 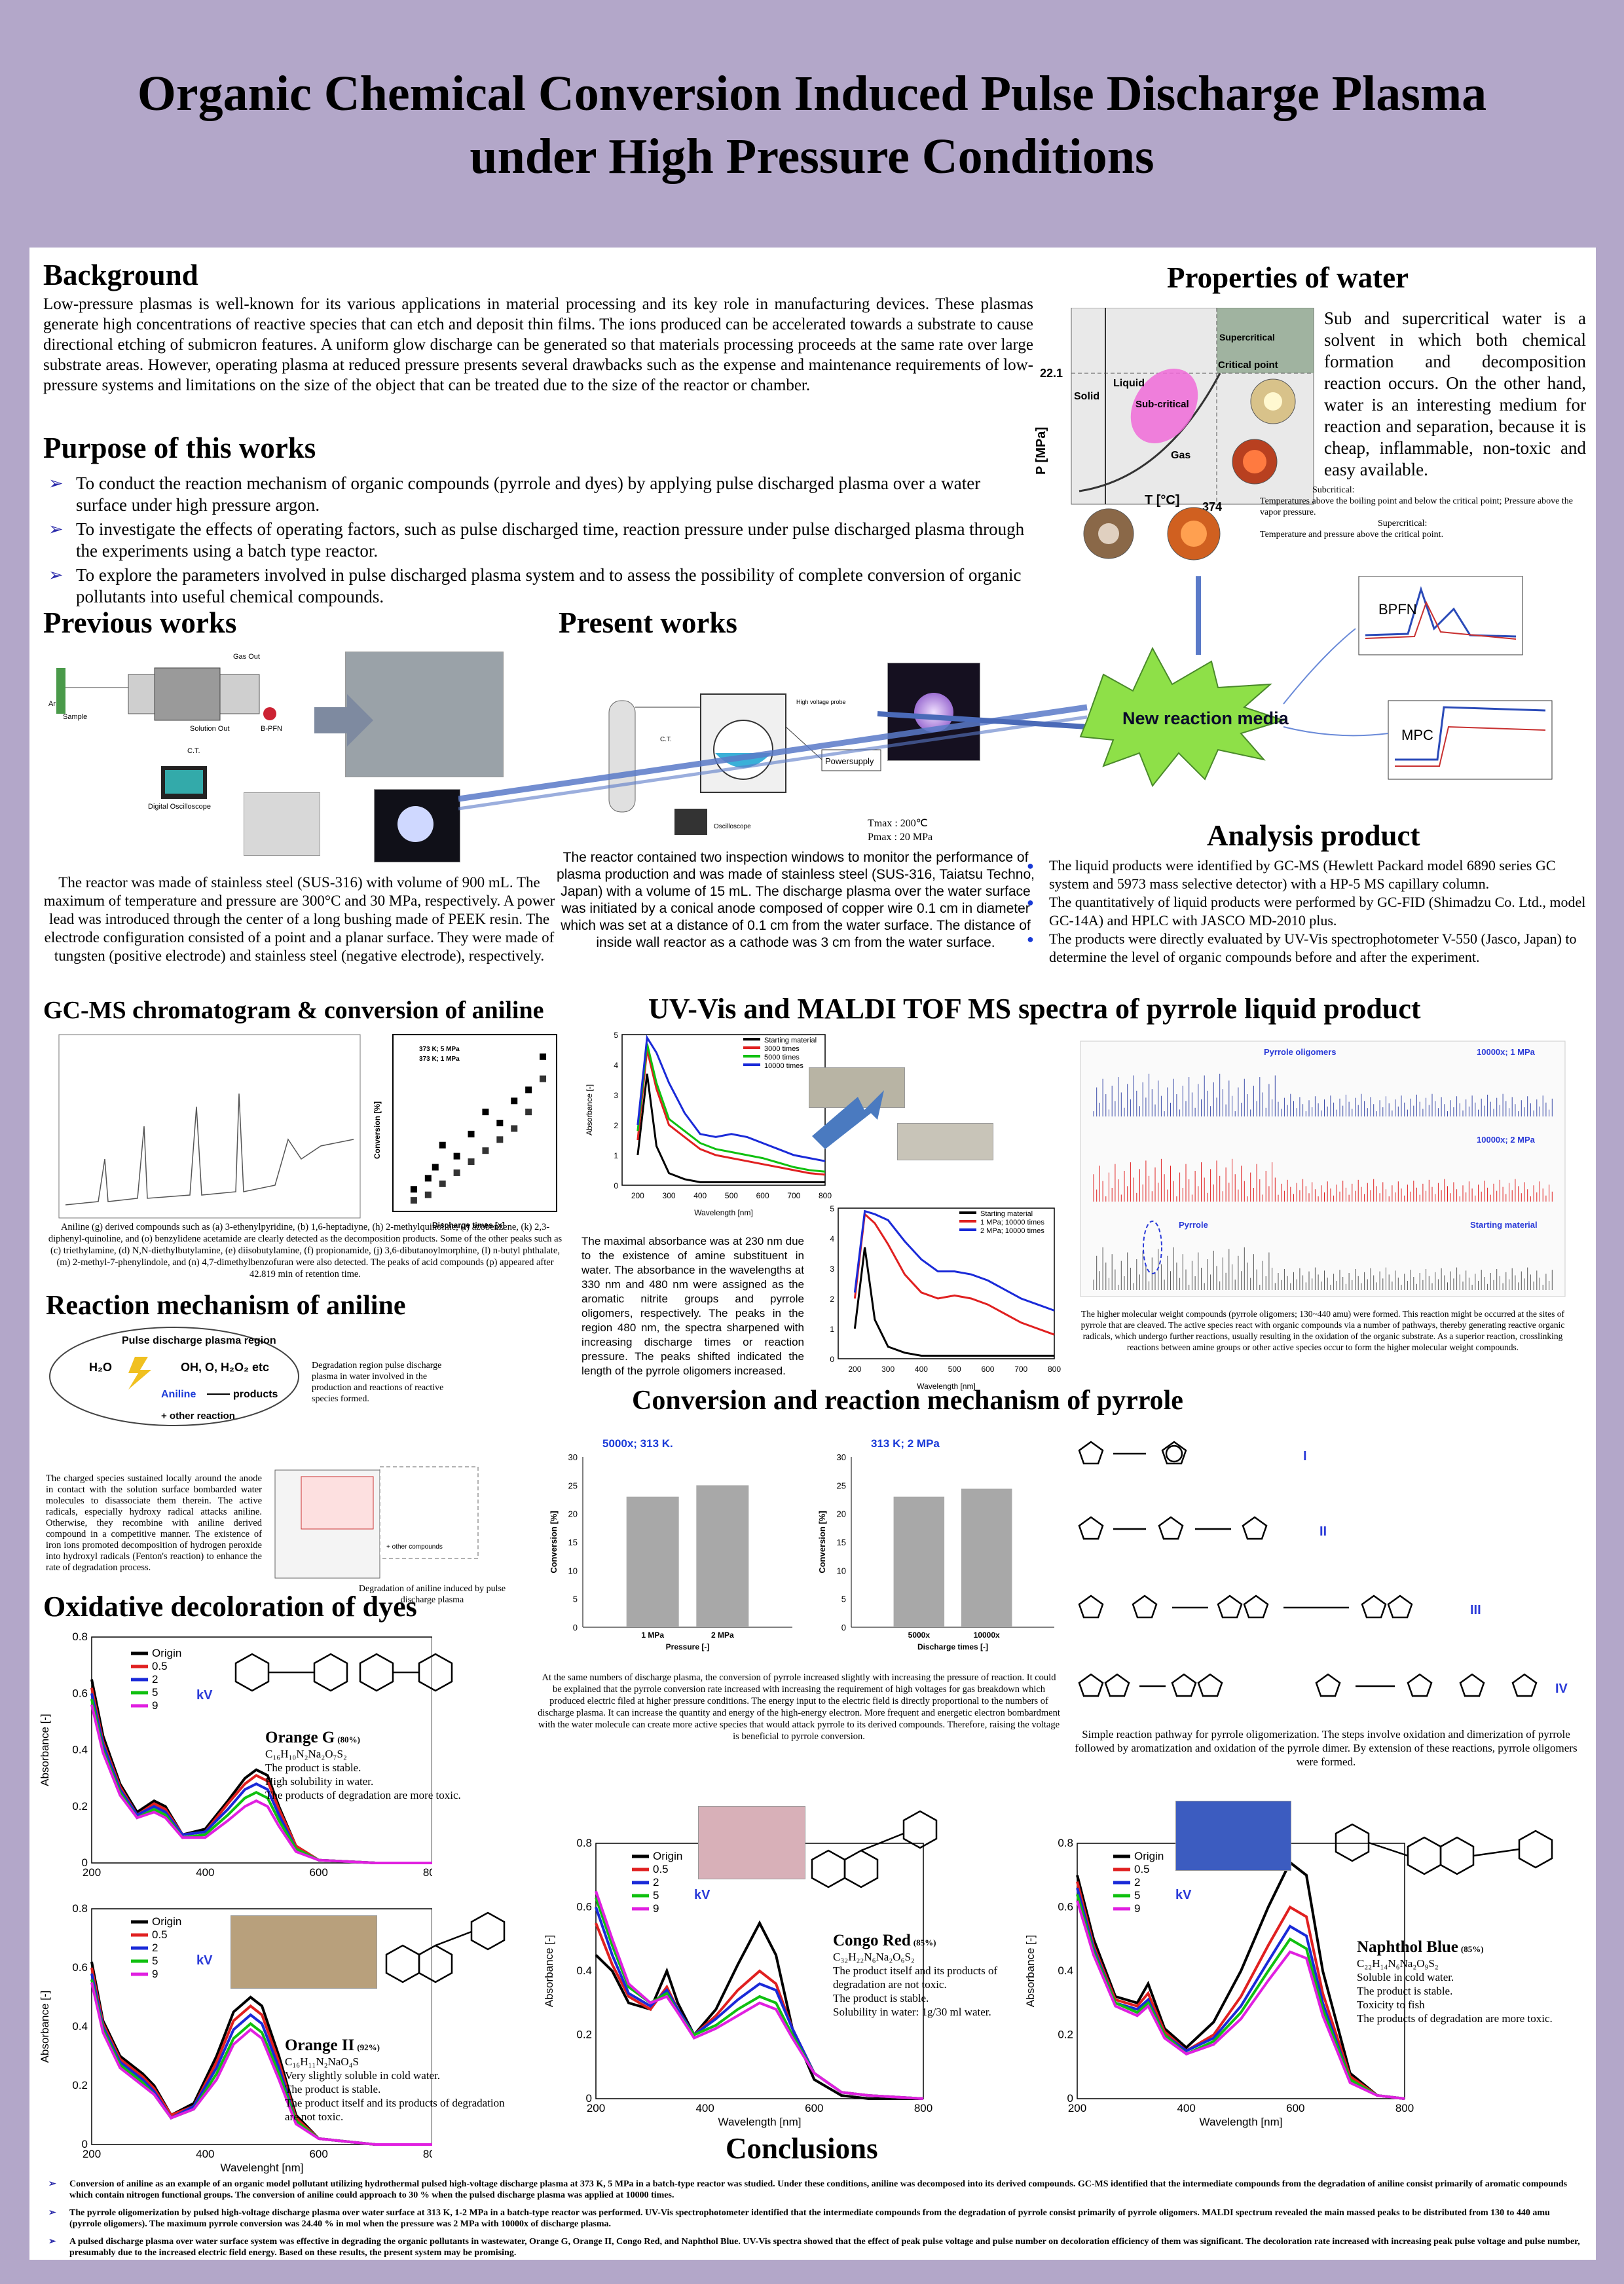 I want to click on phase-solid: Solid, so click(x=1086, y=396).